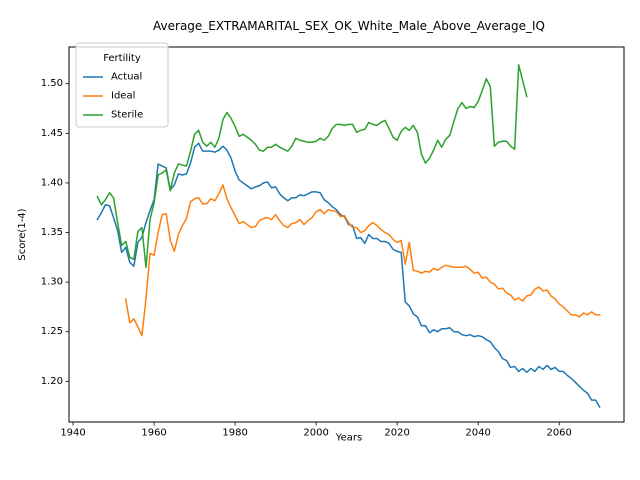  Describe the element at coordinates (396, 432) in the screenshot. I see `x-tick-label: 2020` at that location.